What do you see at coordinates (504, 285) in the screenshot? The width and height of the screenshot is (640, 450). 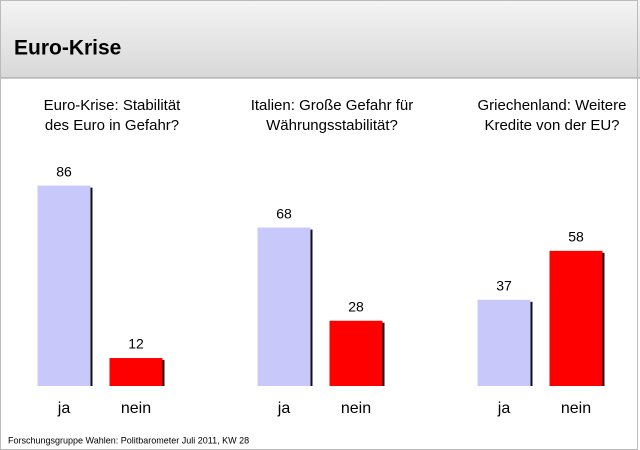 I see `value-label: 37` at bounding box center [504, 285].